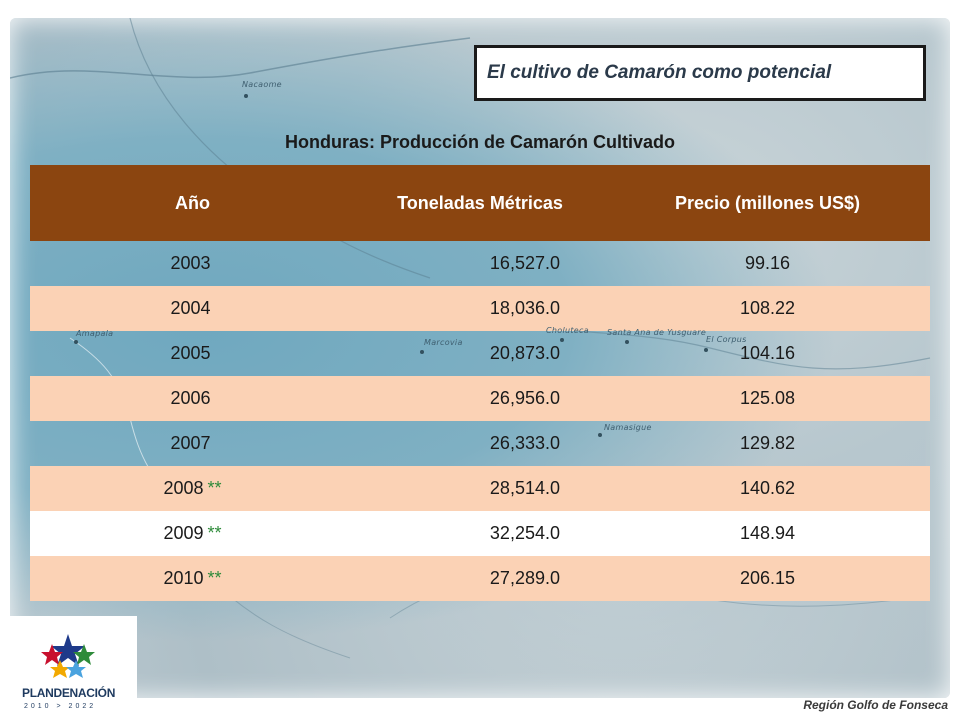 This screenshot has height=725, width=960. What do you see at coordinates (627, 342) in the screenshot?
I see `santa-ana-dot` at bounding box center [627, 342].